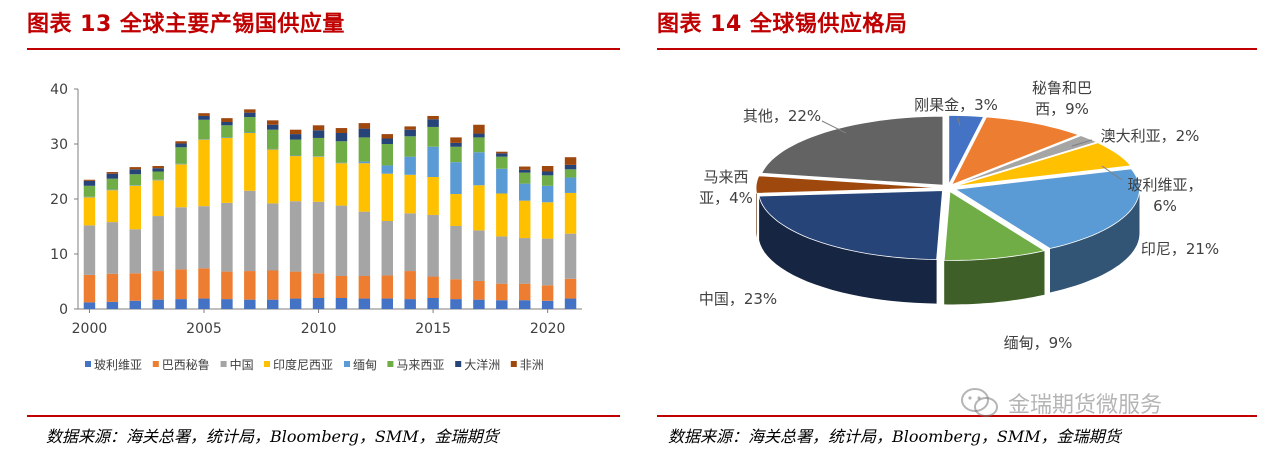 The image size is (1277, 465). What do you see at coordinates (1082, 143) in the screenshot?
I see `leader-line` at bounding box center [1082, 143].